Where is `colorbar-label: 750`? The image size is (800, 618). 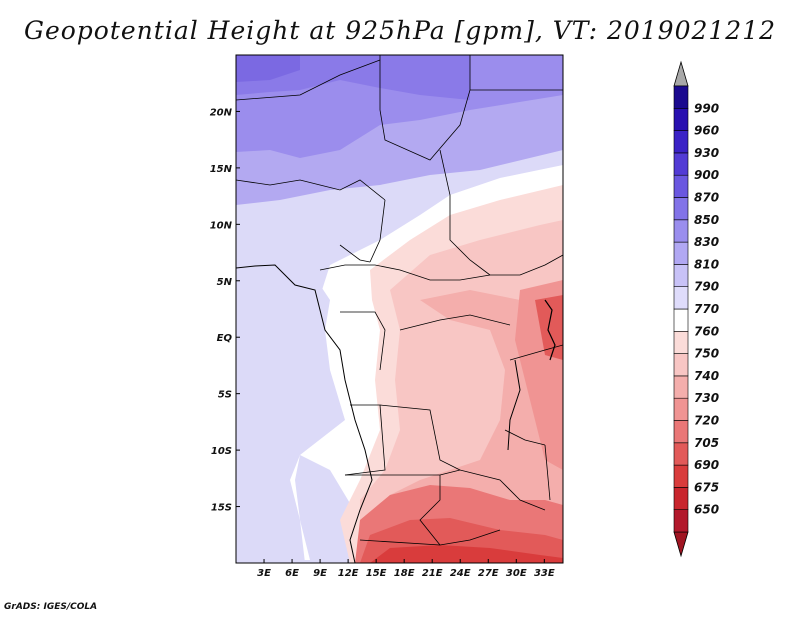 colorbar-label: 750 is located at coordinates (706, 354).